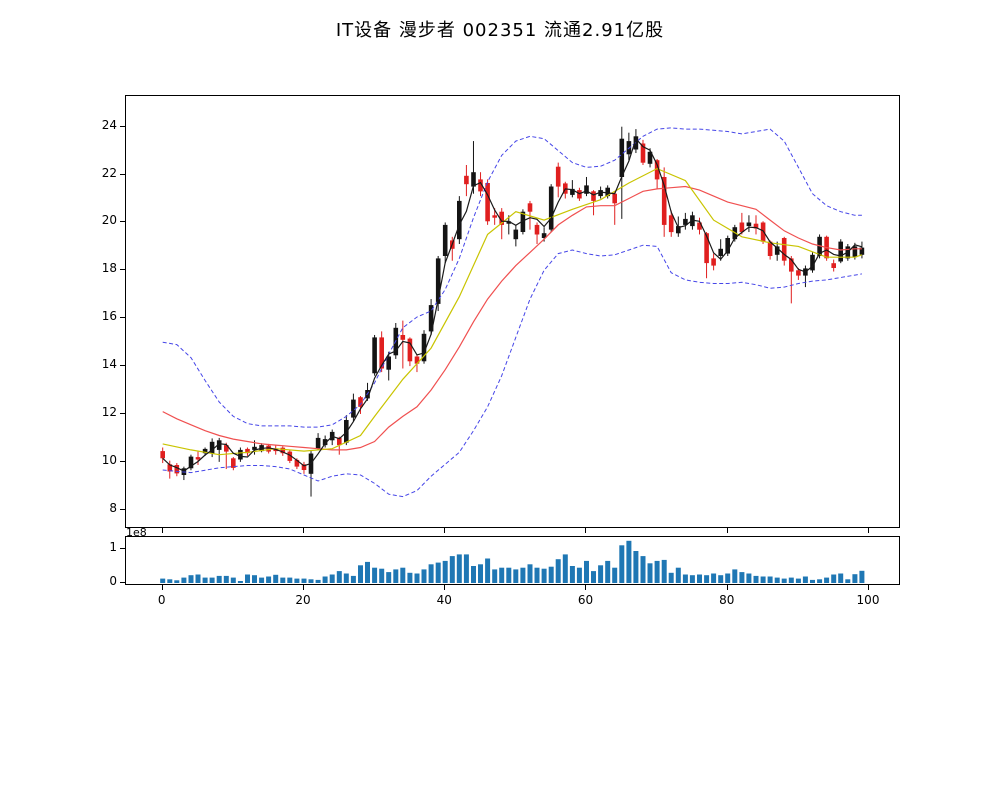 The image size is (1000, 800). What do you see at coordinates (868, 600) in the screenshot?
I see `x-tick-label: 100` at bounding box center [868, 600].